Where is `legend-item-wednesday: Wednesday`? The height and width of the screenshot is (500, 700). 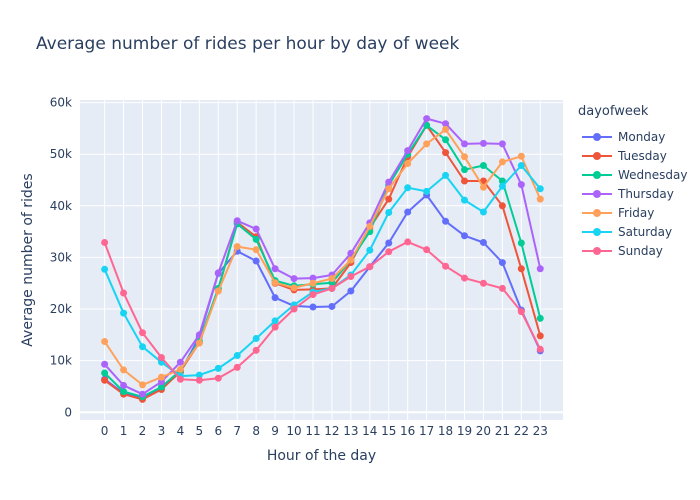
legend-item-wednesday: Wednesday is located at coordinates (632, 174).